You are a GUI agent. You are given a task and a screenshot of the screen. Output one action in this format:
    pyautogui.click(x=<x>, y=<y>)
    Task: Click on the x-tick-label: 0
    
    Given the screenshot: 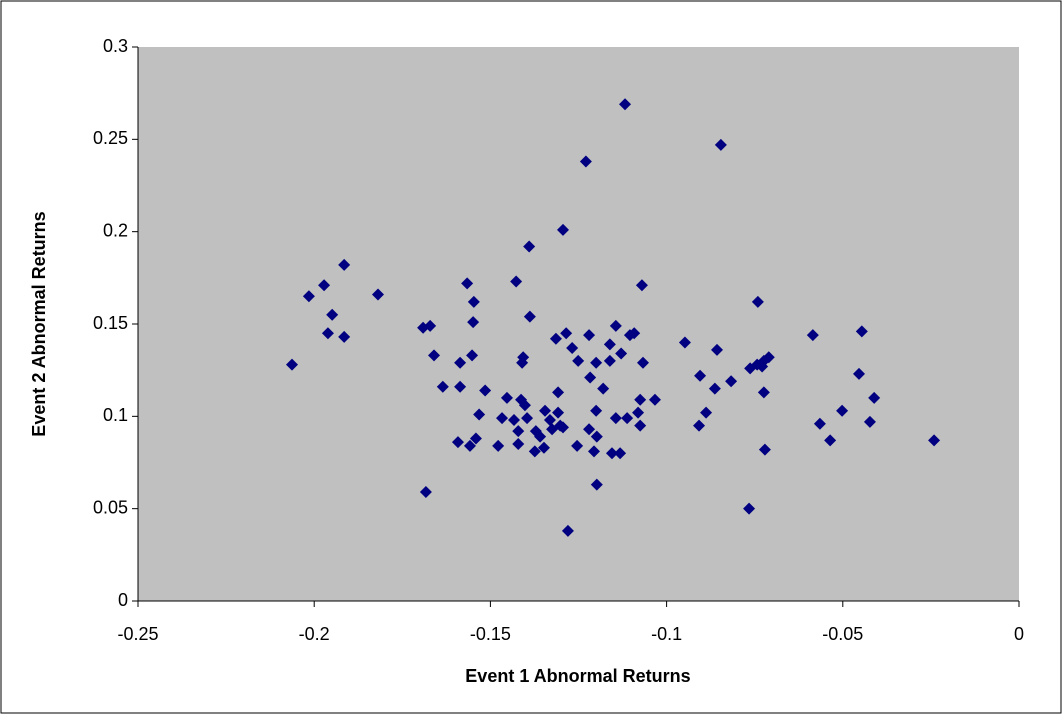 What is the action you would take?
    pyautogui.click(x=1019, y=634)
    